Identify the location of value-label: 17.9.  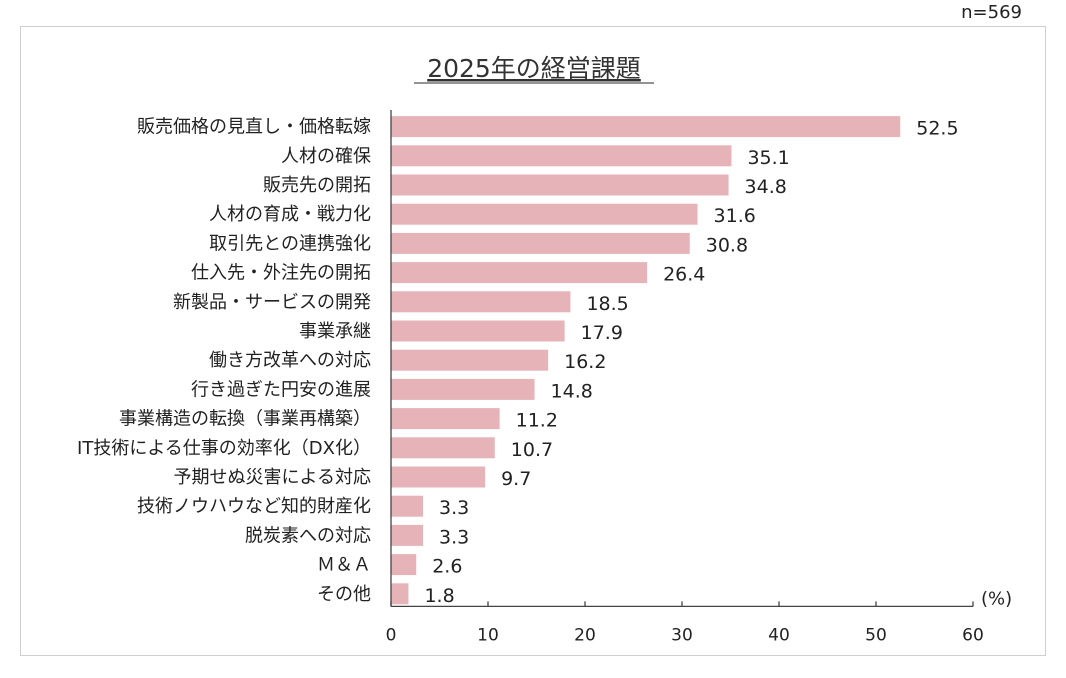
(602, 333).